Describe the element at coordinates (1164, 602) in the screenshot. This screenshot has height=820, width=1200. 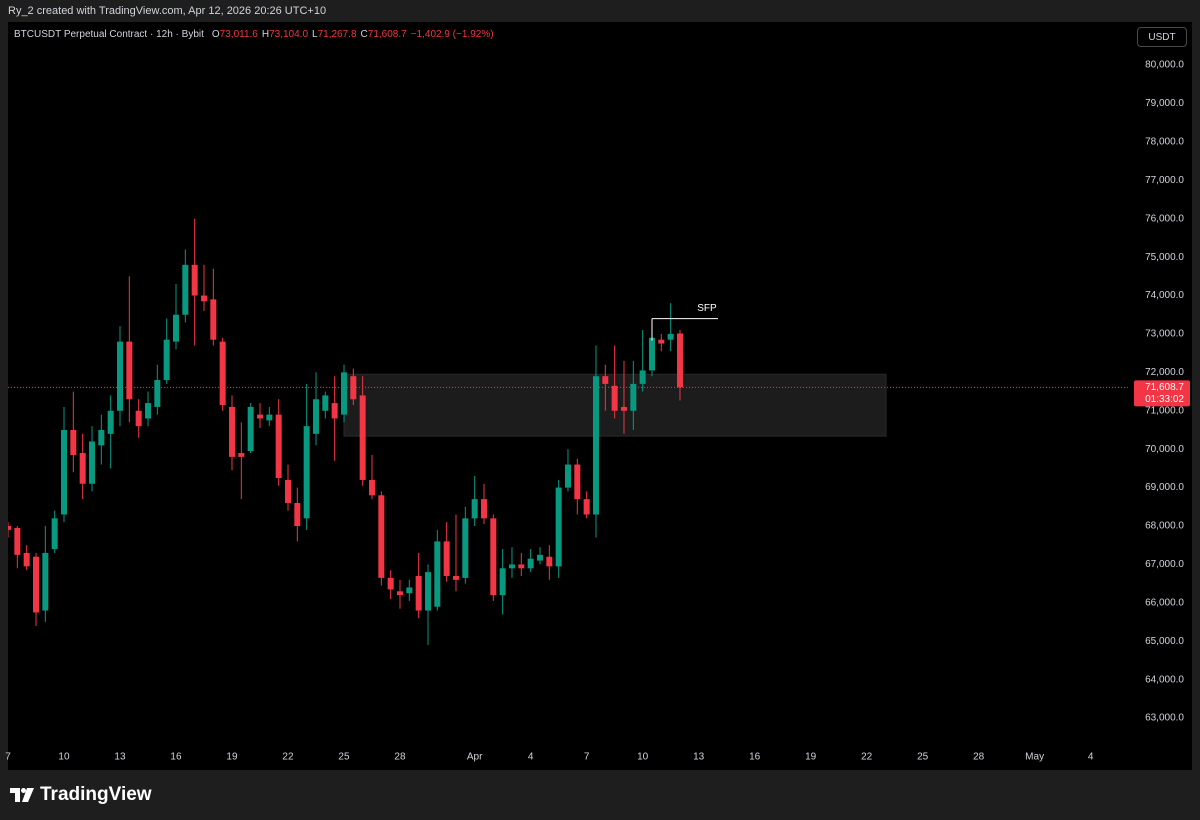
I see `y-tick-label: 66,000.0` at that location.